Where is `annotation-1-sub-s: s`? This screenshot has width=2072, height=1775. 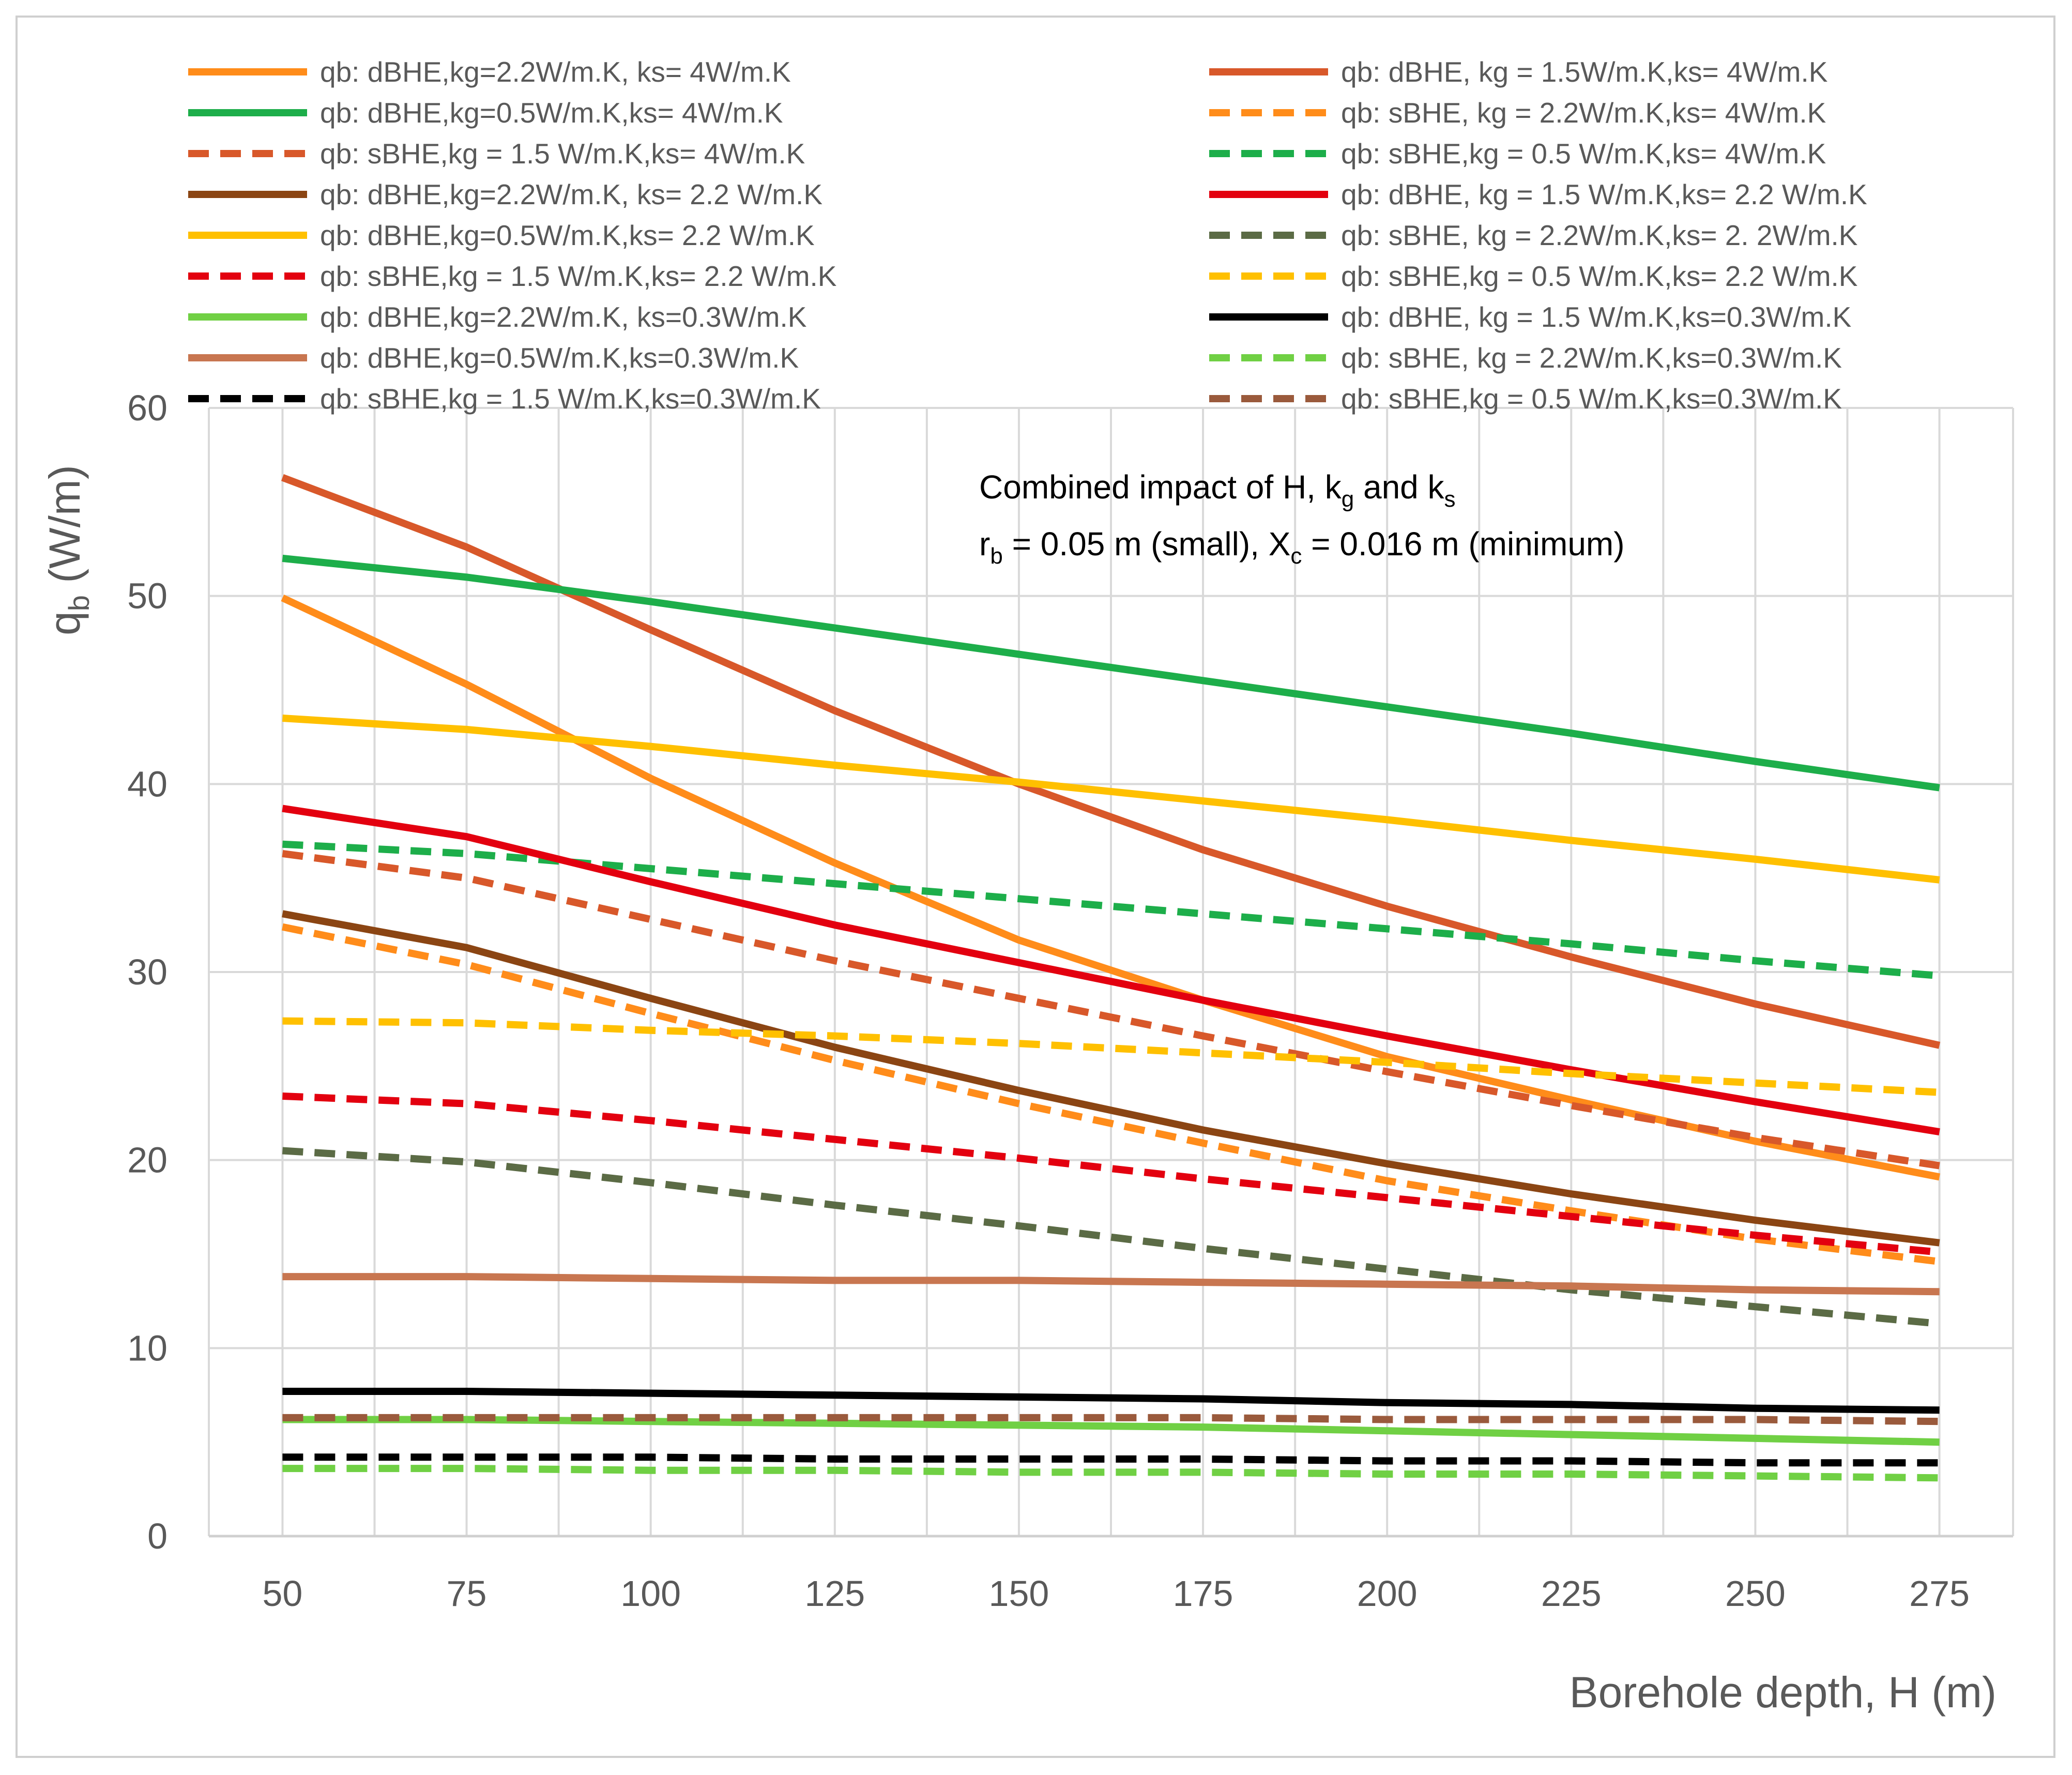
annotation-1-sub-s: s is located at coordinates (1450, 499).